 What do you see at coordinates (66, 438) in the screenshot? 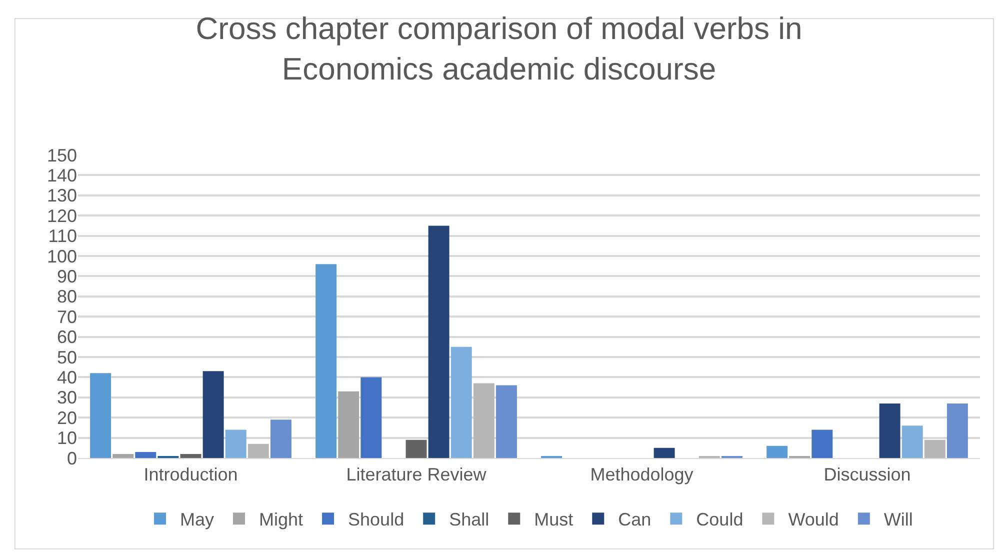
I see `y-tick-label: 10` at bounding box center [66, 438].